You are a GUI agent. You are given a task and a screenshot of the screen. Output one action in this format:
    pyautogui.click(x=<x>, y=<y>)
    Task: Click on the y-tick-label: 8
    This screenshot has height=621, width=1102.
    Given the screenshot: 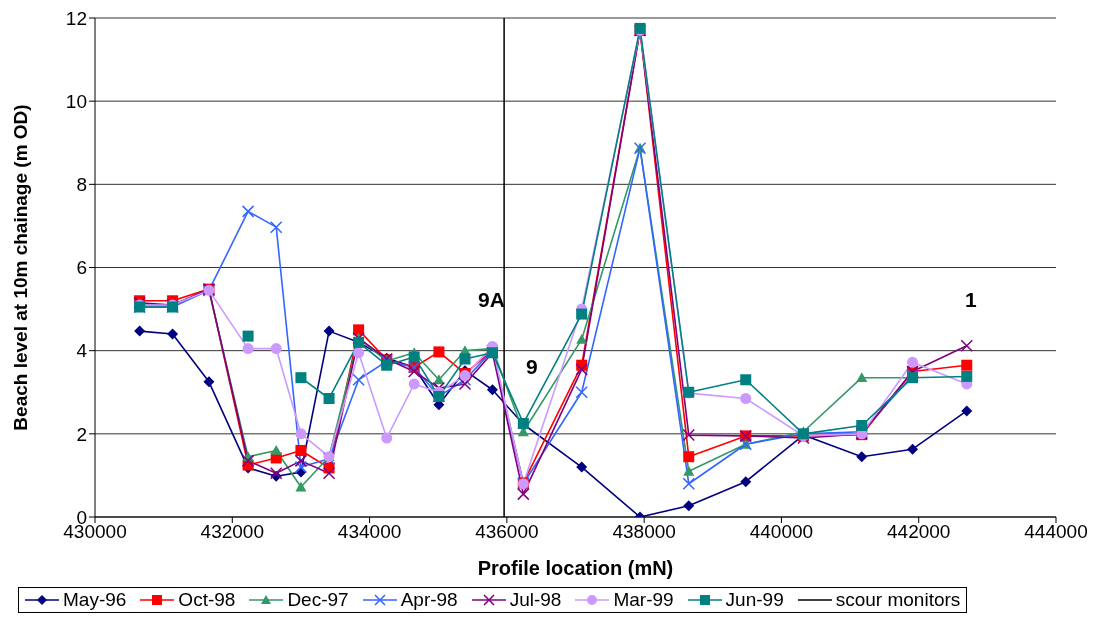 What is the action you would take?
    pyautogui.click(x=81, y=185)
    